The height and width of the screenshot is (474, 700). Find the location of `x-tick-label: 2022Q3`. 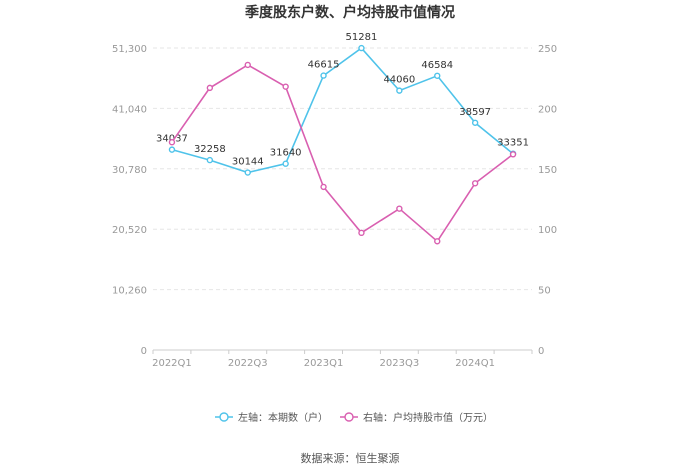

x-tick-label: 2022Q3 is located at coordinates (248, 363).